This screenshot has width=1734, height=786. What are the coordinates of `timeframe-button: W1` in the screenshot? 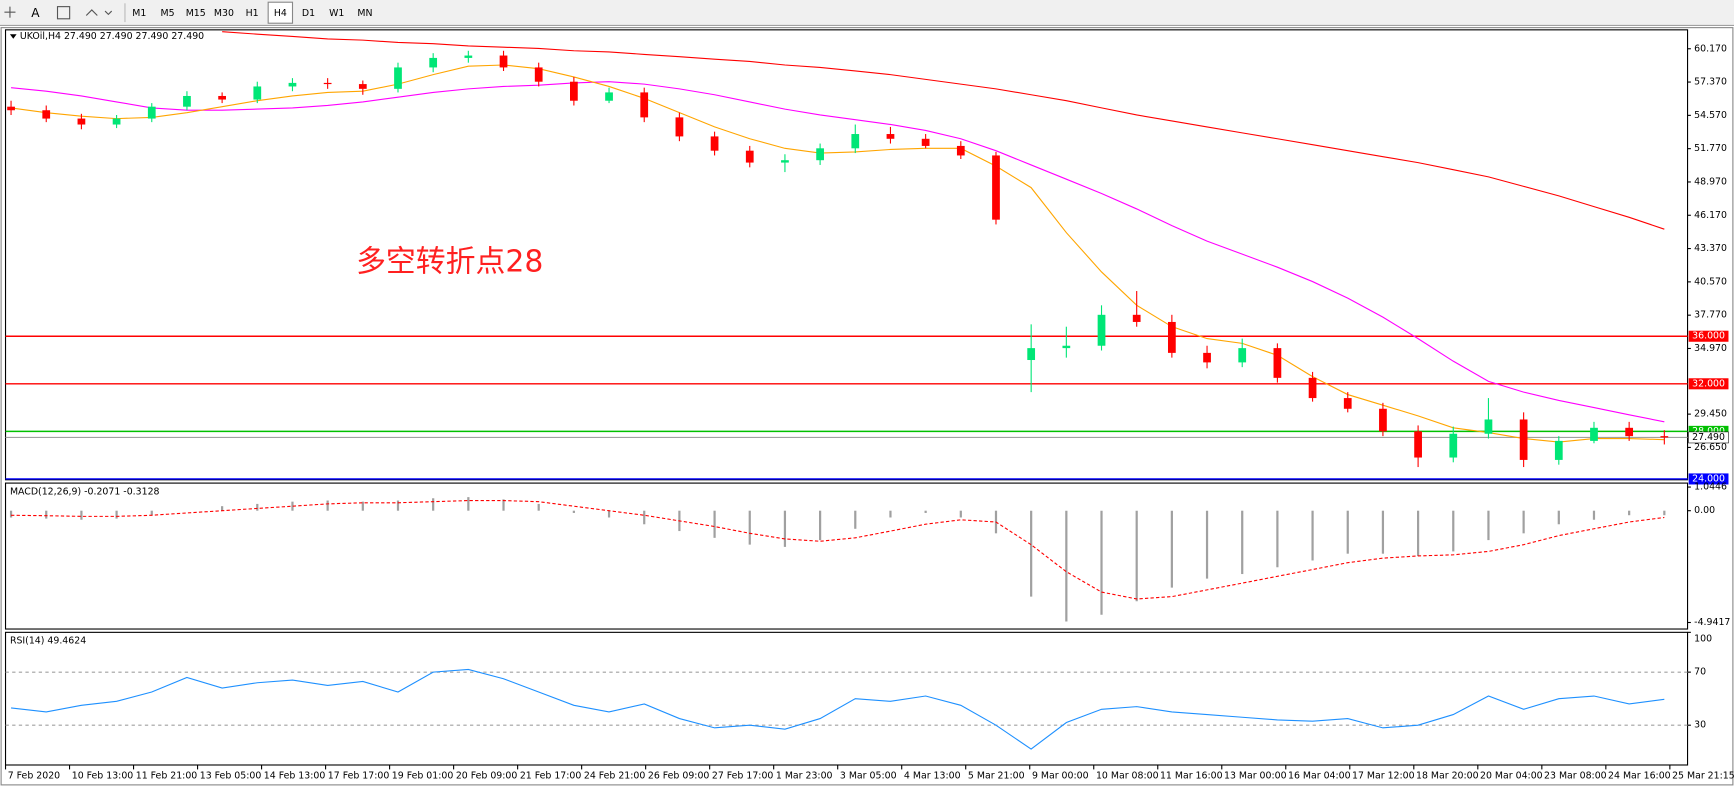 It's located at (336, 13).